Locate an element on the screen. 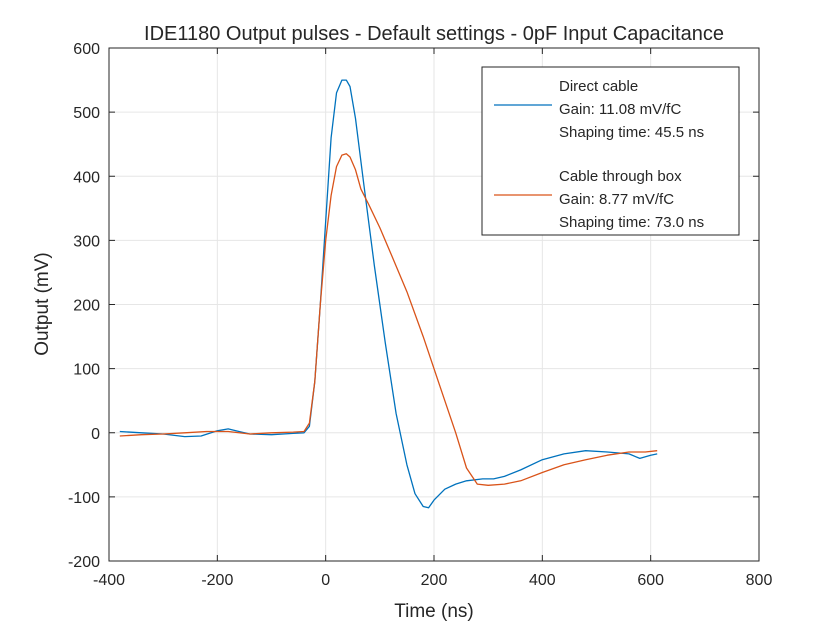 The height and width of the screenshot is (630, 840). legend-entry-text: Cable through box is located at coordinates (620, 176).